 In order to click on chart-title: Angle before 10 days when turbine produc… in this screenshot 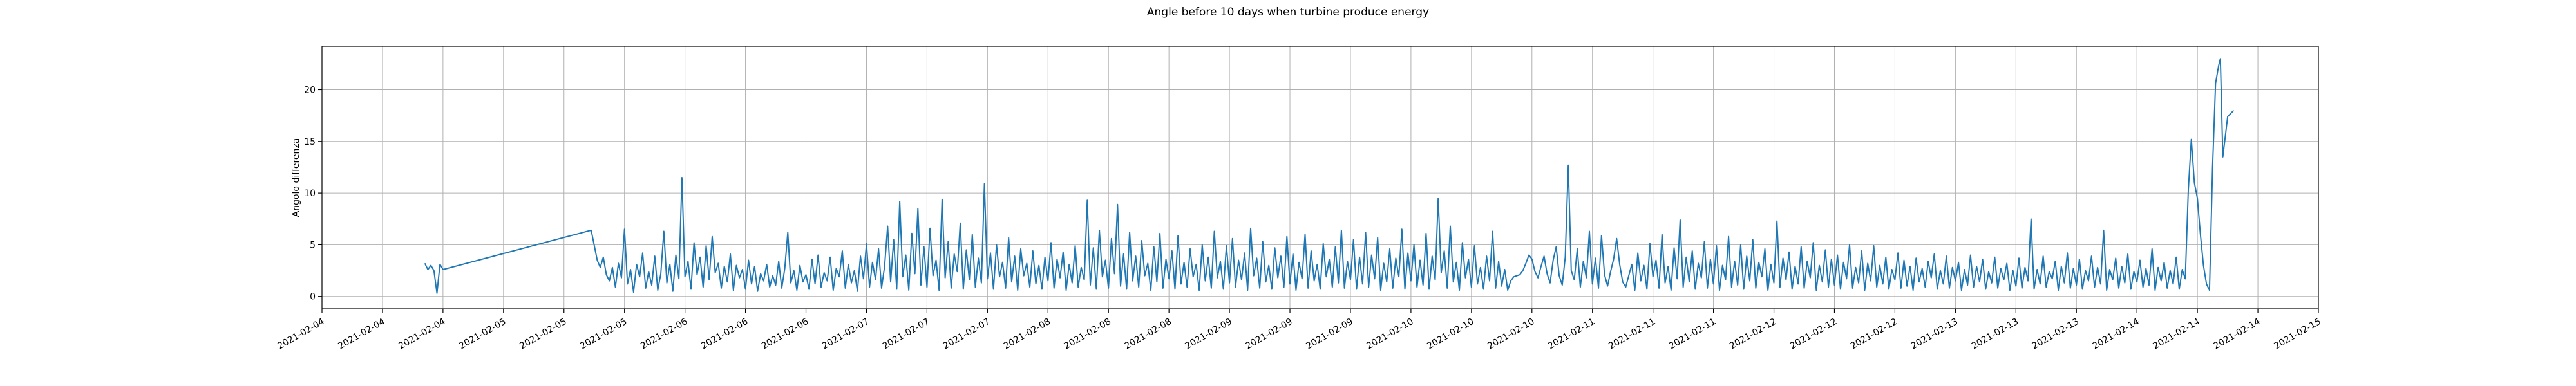, I will do `click(1288, 12)`.